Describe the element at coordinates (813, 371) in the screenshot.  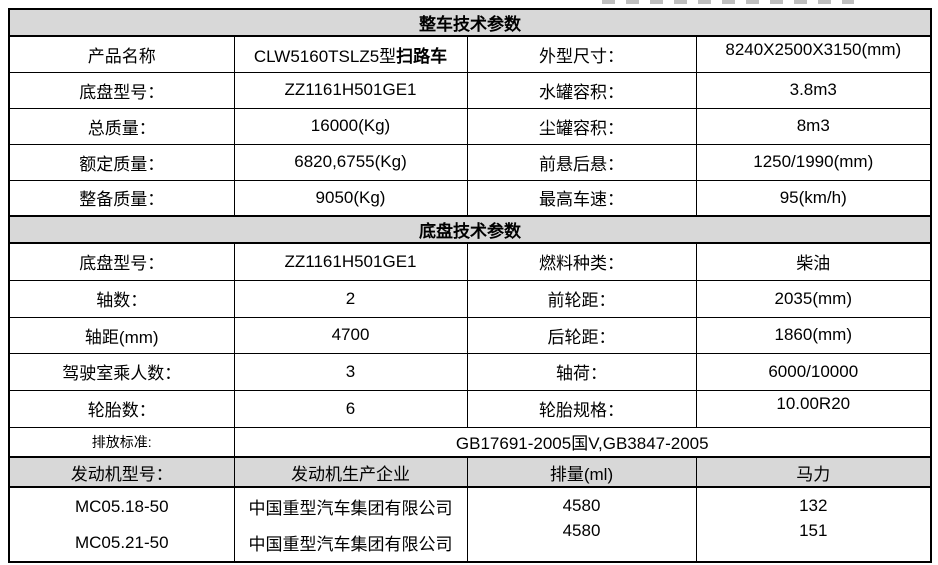
I see `param-value-cell: 6000/10000` at that location.